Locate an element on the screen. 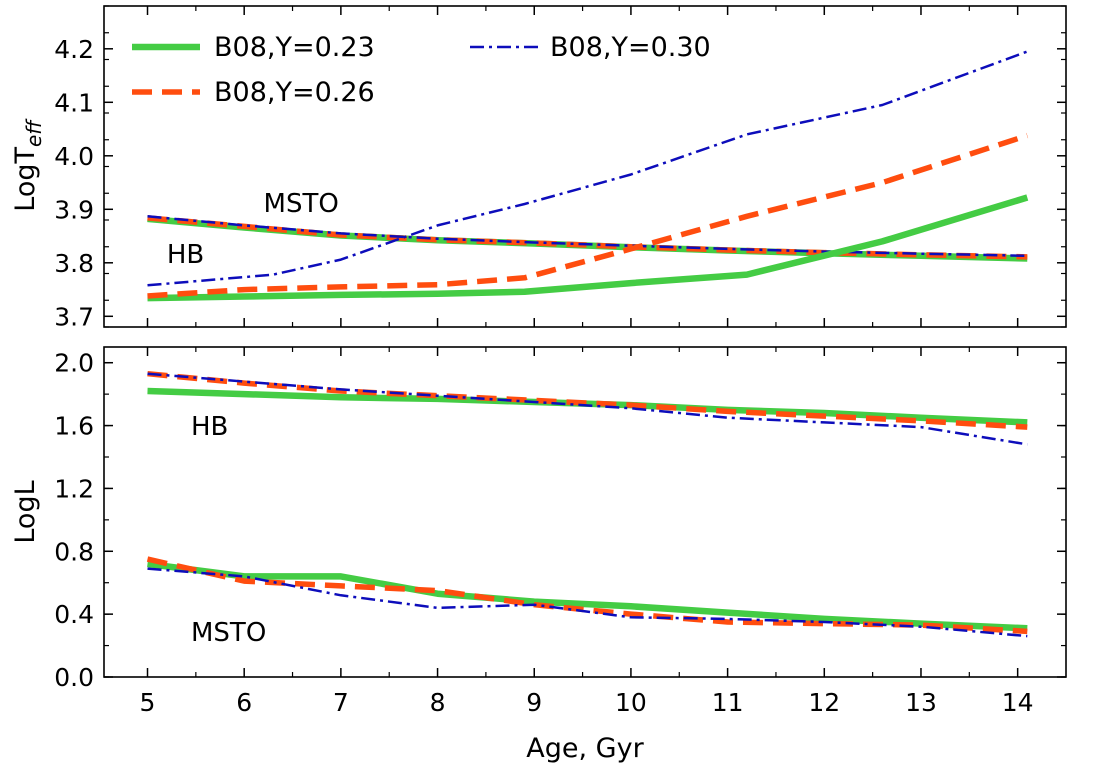 The image size is (1100, 770). x-tick-label-12: 12 is located at coordinates (824, 702).